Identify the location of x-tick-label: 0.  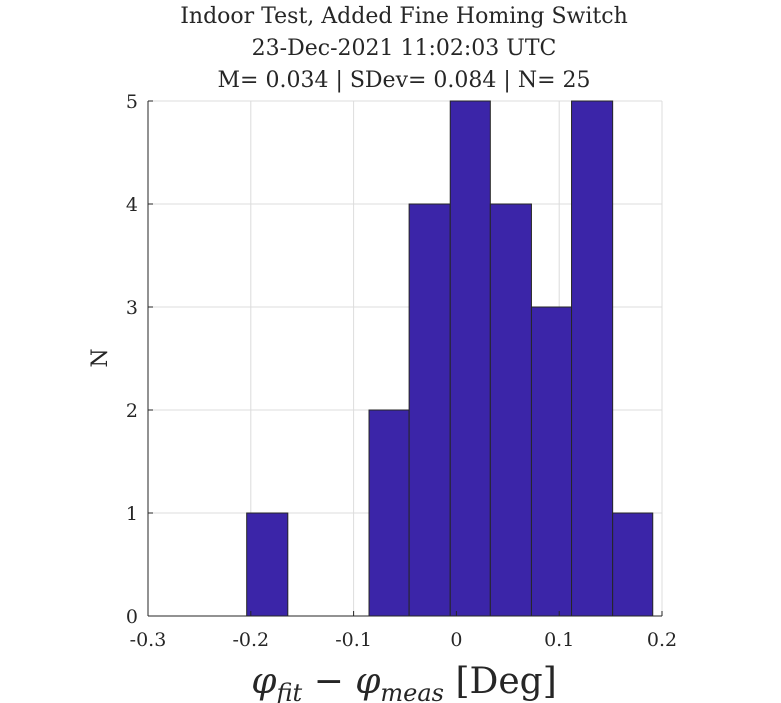
(456, 640).